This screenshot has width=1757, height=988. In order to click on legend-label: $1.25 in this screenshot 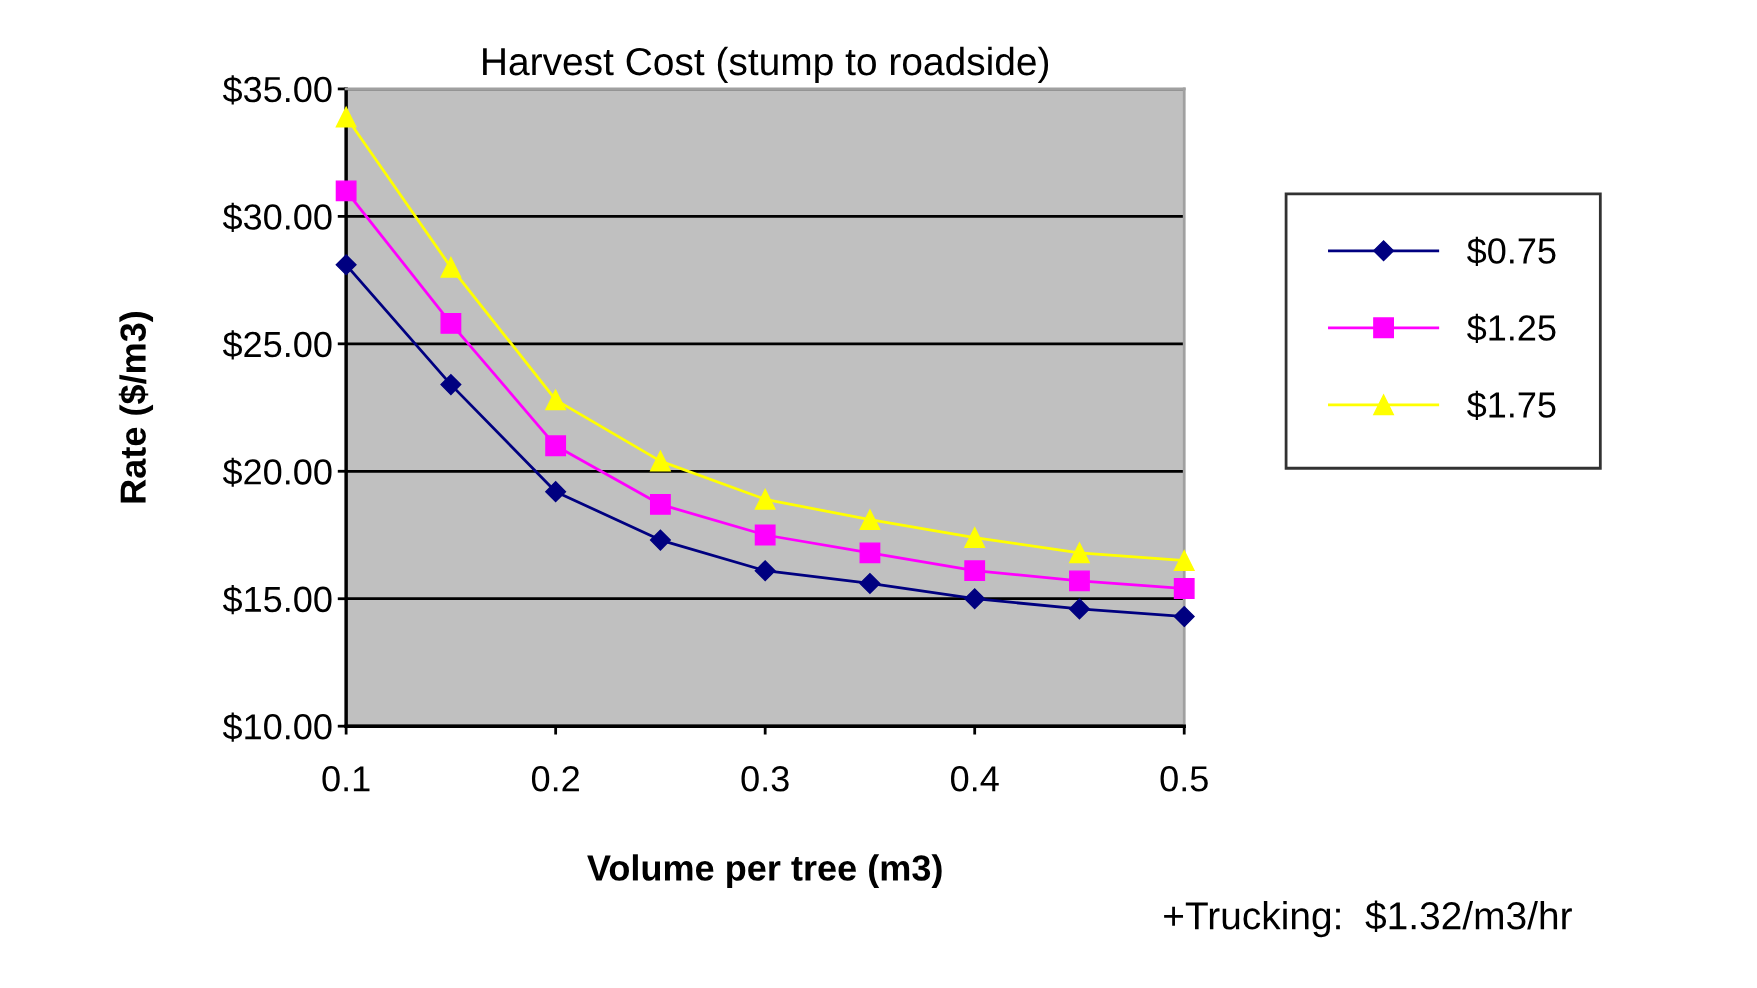, I will do `click(1511, 328)`.